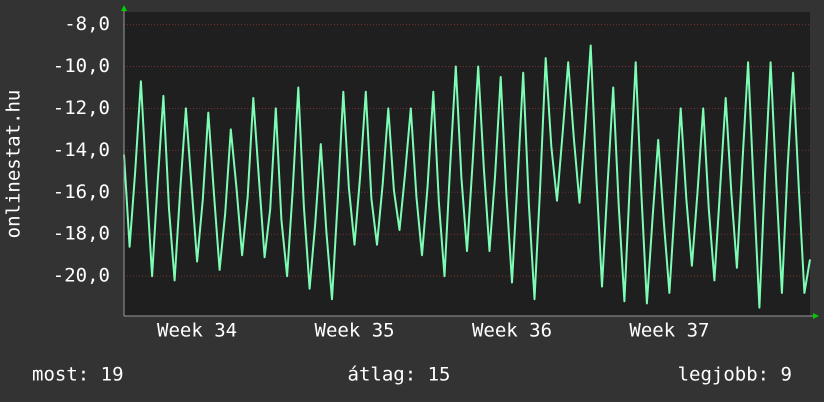 Image resolution: width=824 pixels, height=402 pixels. Describe the element at coordinates (512, 331) in the screenshot. I see `x-tick-label: Week 36` at that location.